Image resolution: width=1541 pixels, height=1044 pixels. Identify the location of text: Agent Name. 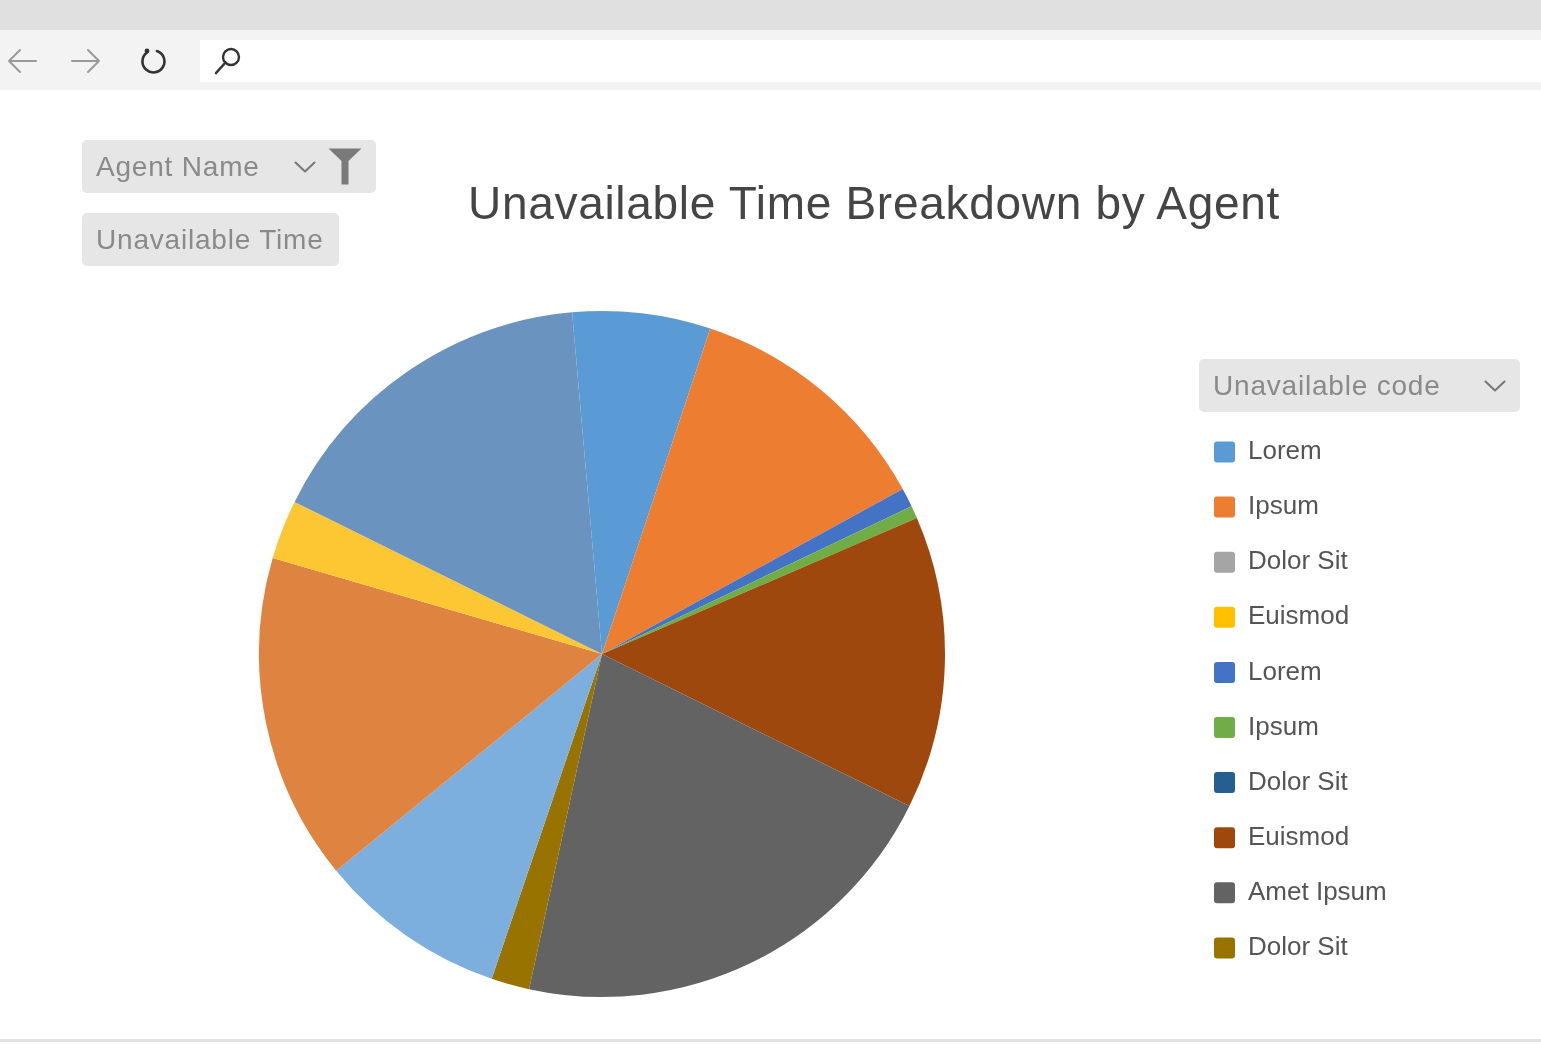
(178, 166).